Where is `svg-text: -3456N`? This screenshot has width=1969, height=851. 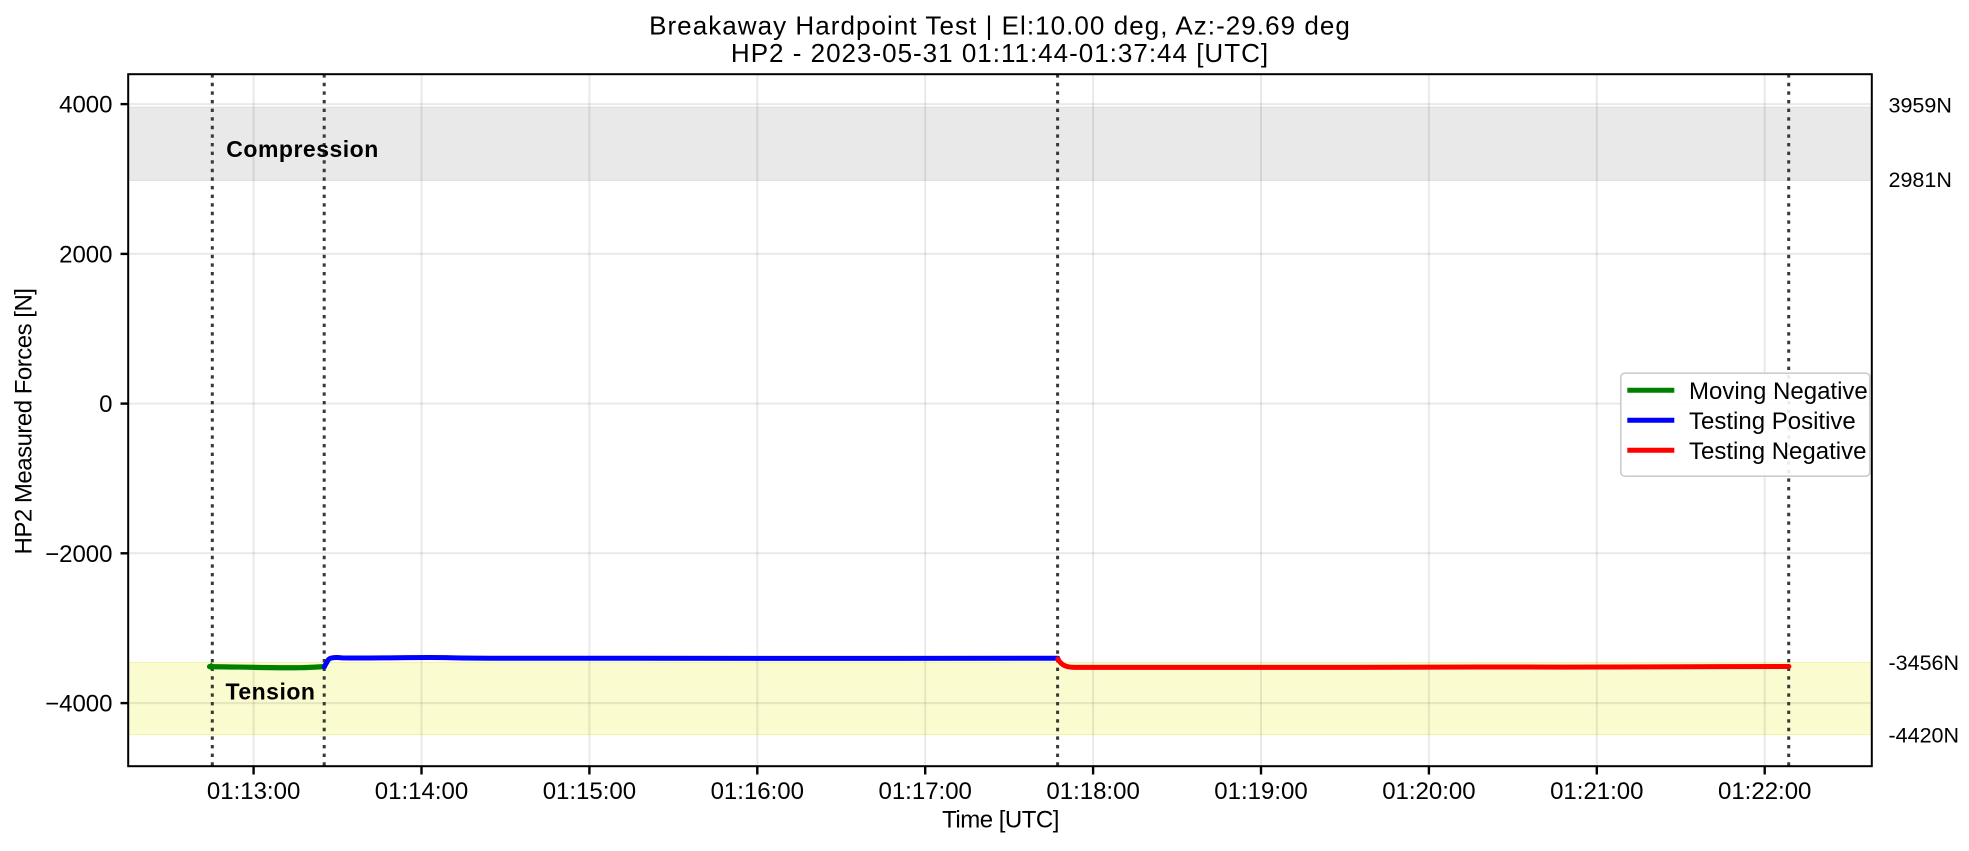 svg-text: -3456N is located at coordinates (1924, 663).